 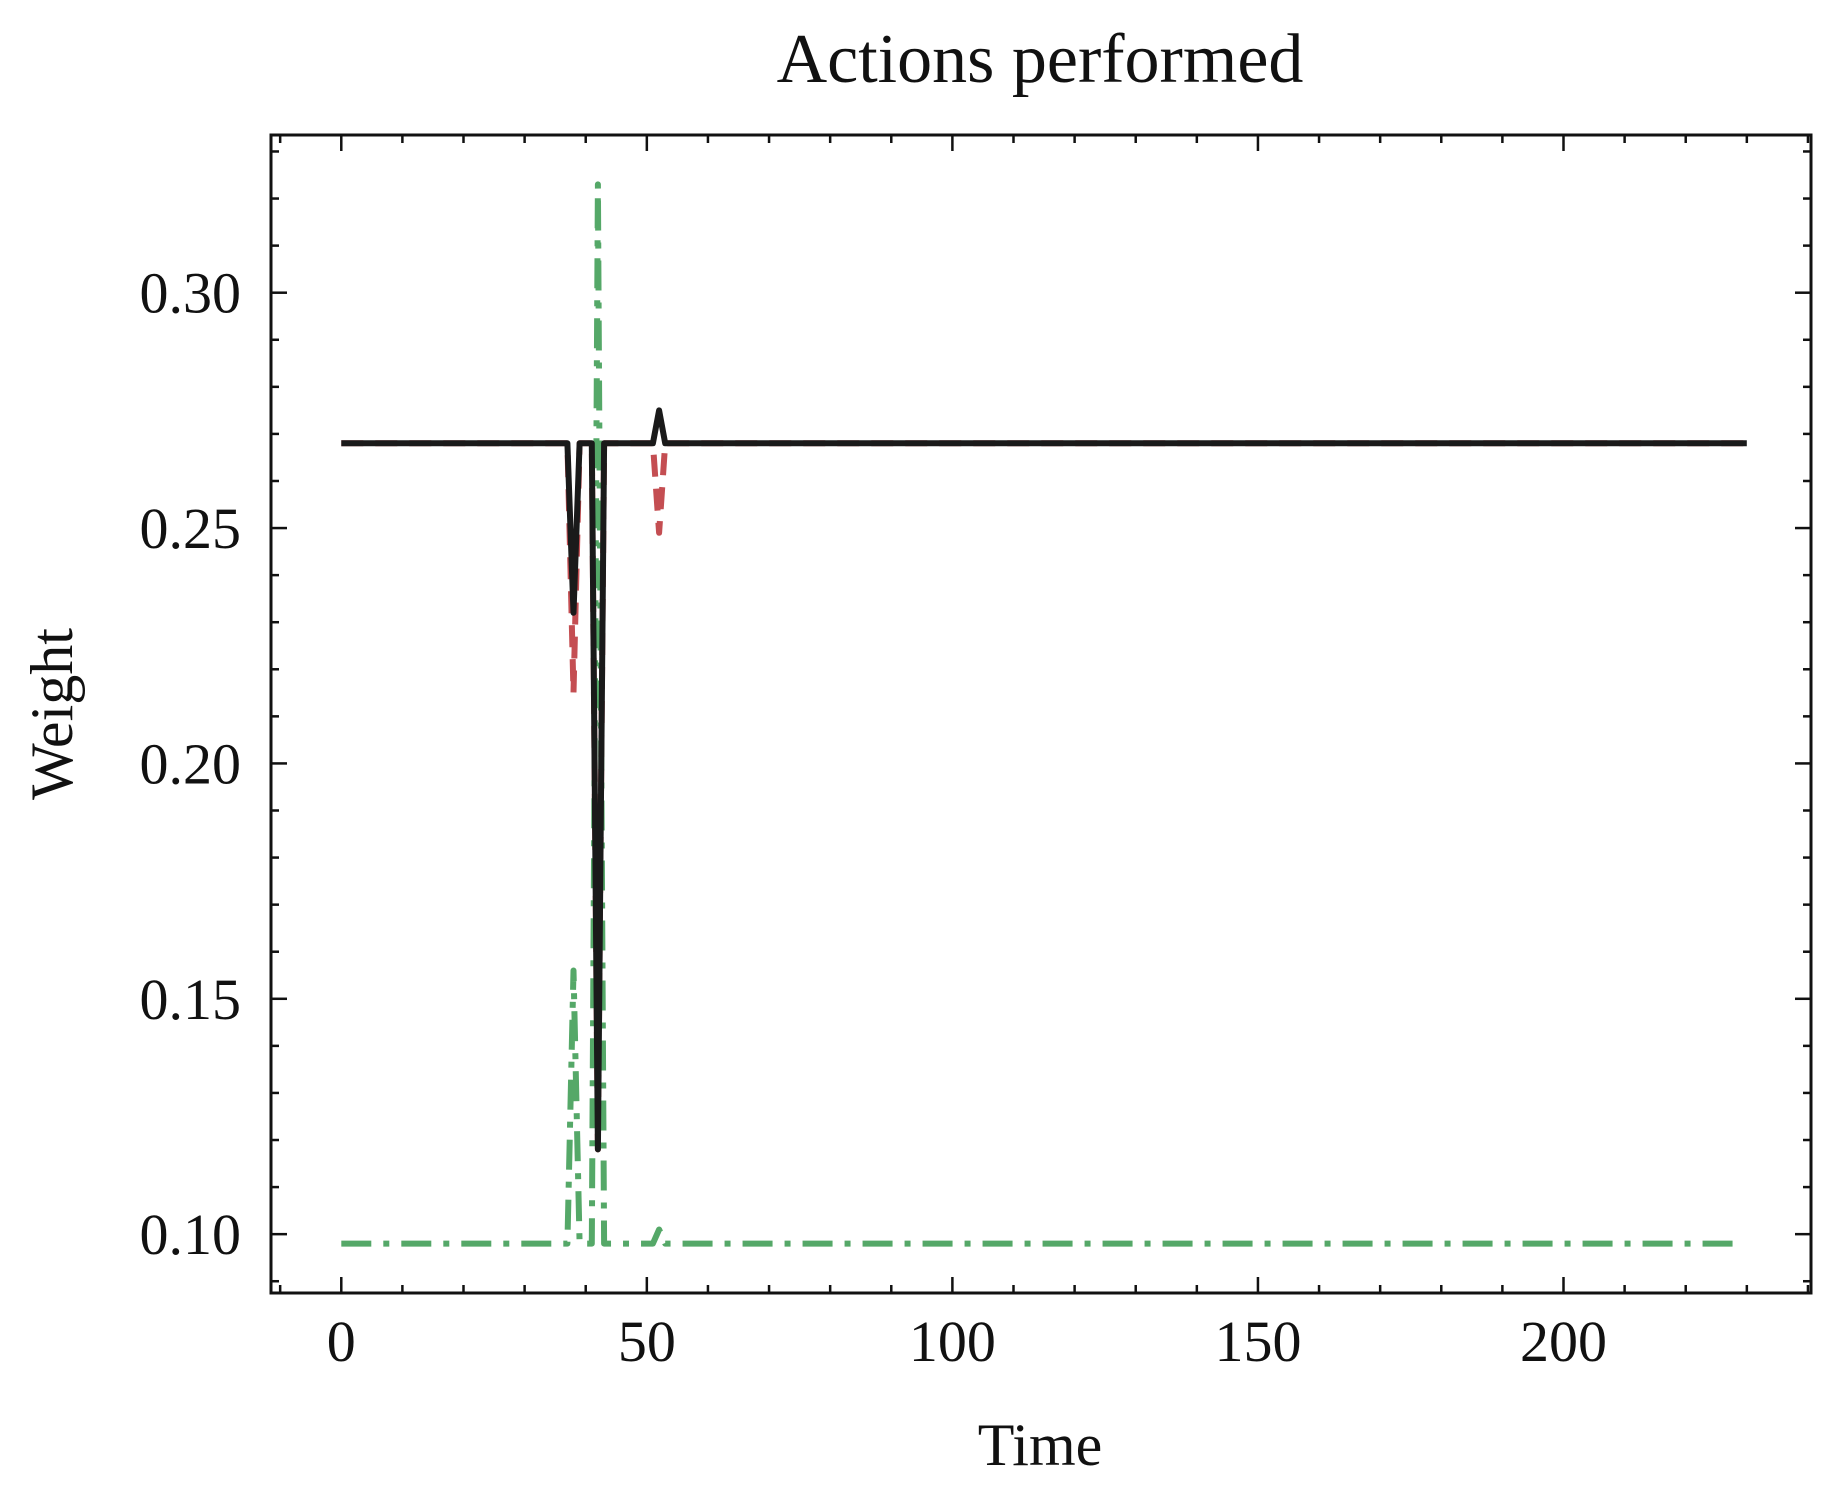 I want to click on y-tick-label: 0.30, so click(x=191, y=293).